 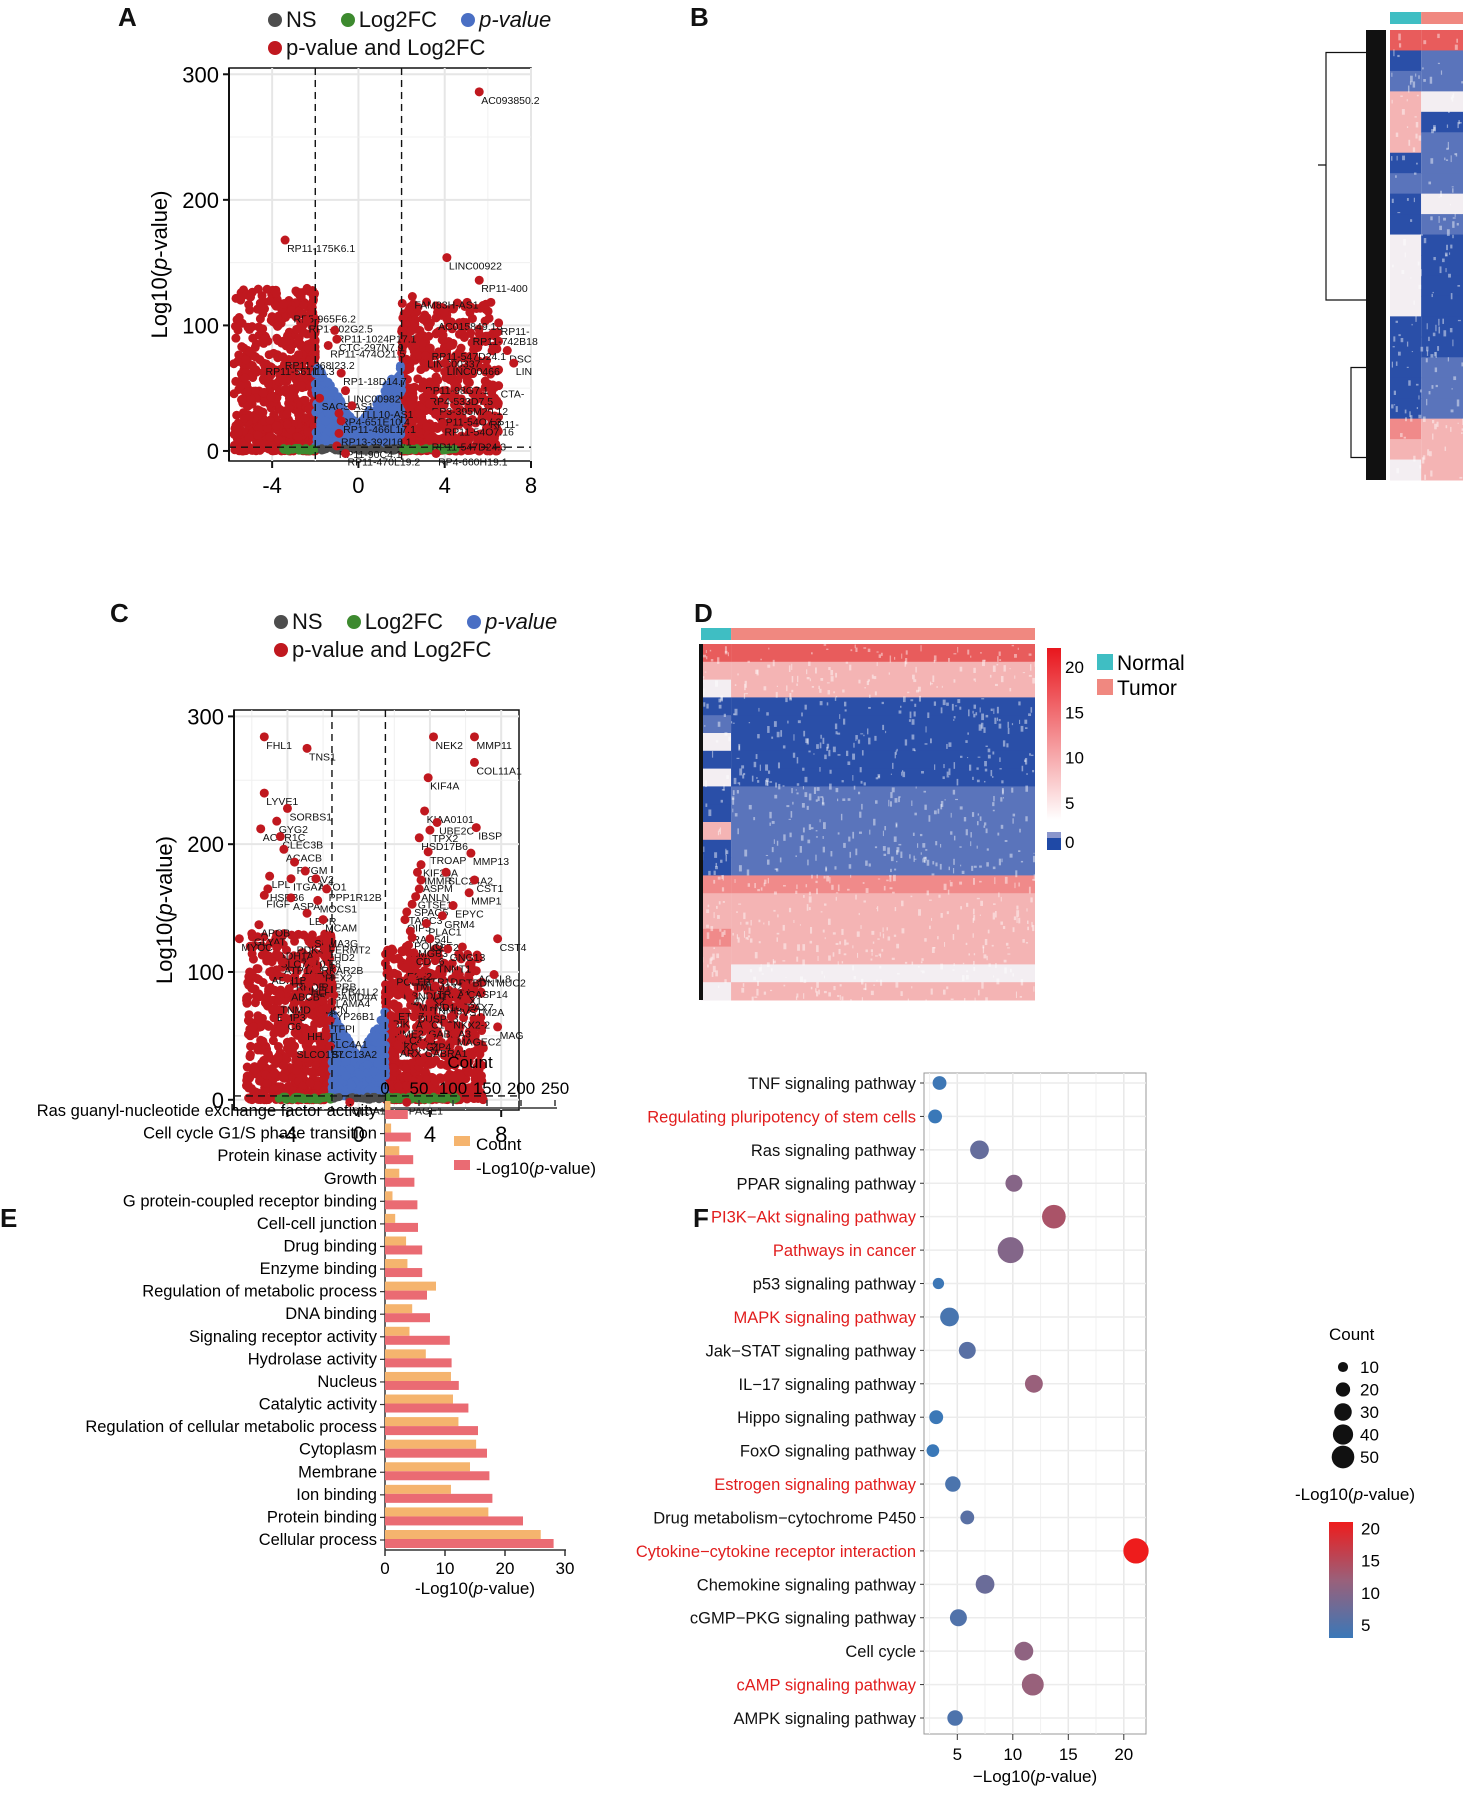 What do you see at coordinates (446, 1054) in the screenshot?
I see `gene-label: GABRA1` at bounding box center [446, 1054].